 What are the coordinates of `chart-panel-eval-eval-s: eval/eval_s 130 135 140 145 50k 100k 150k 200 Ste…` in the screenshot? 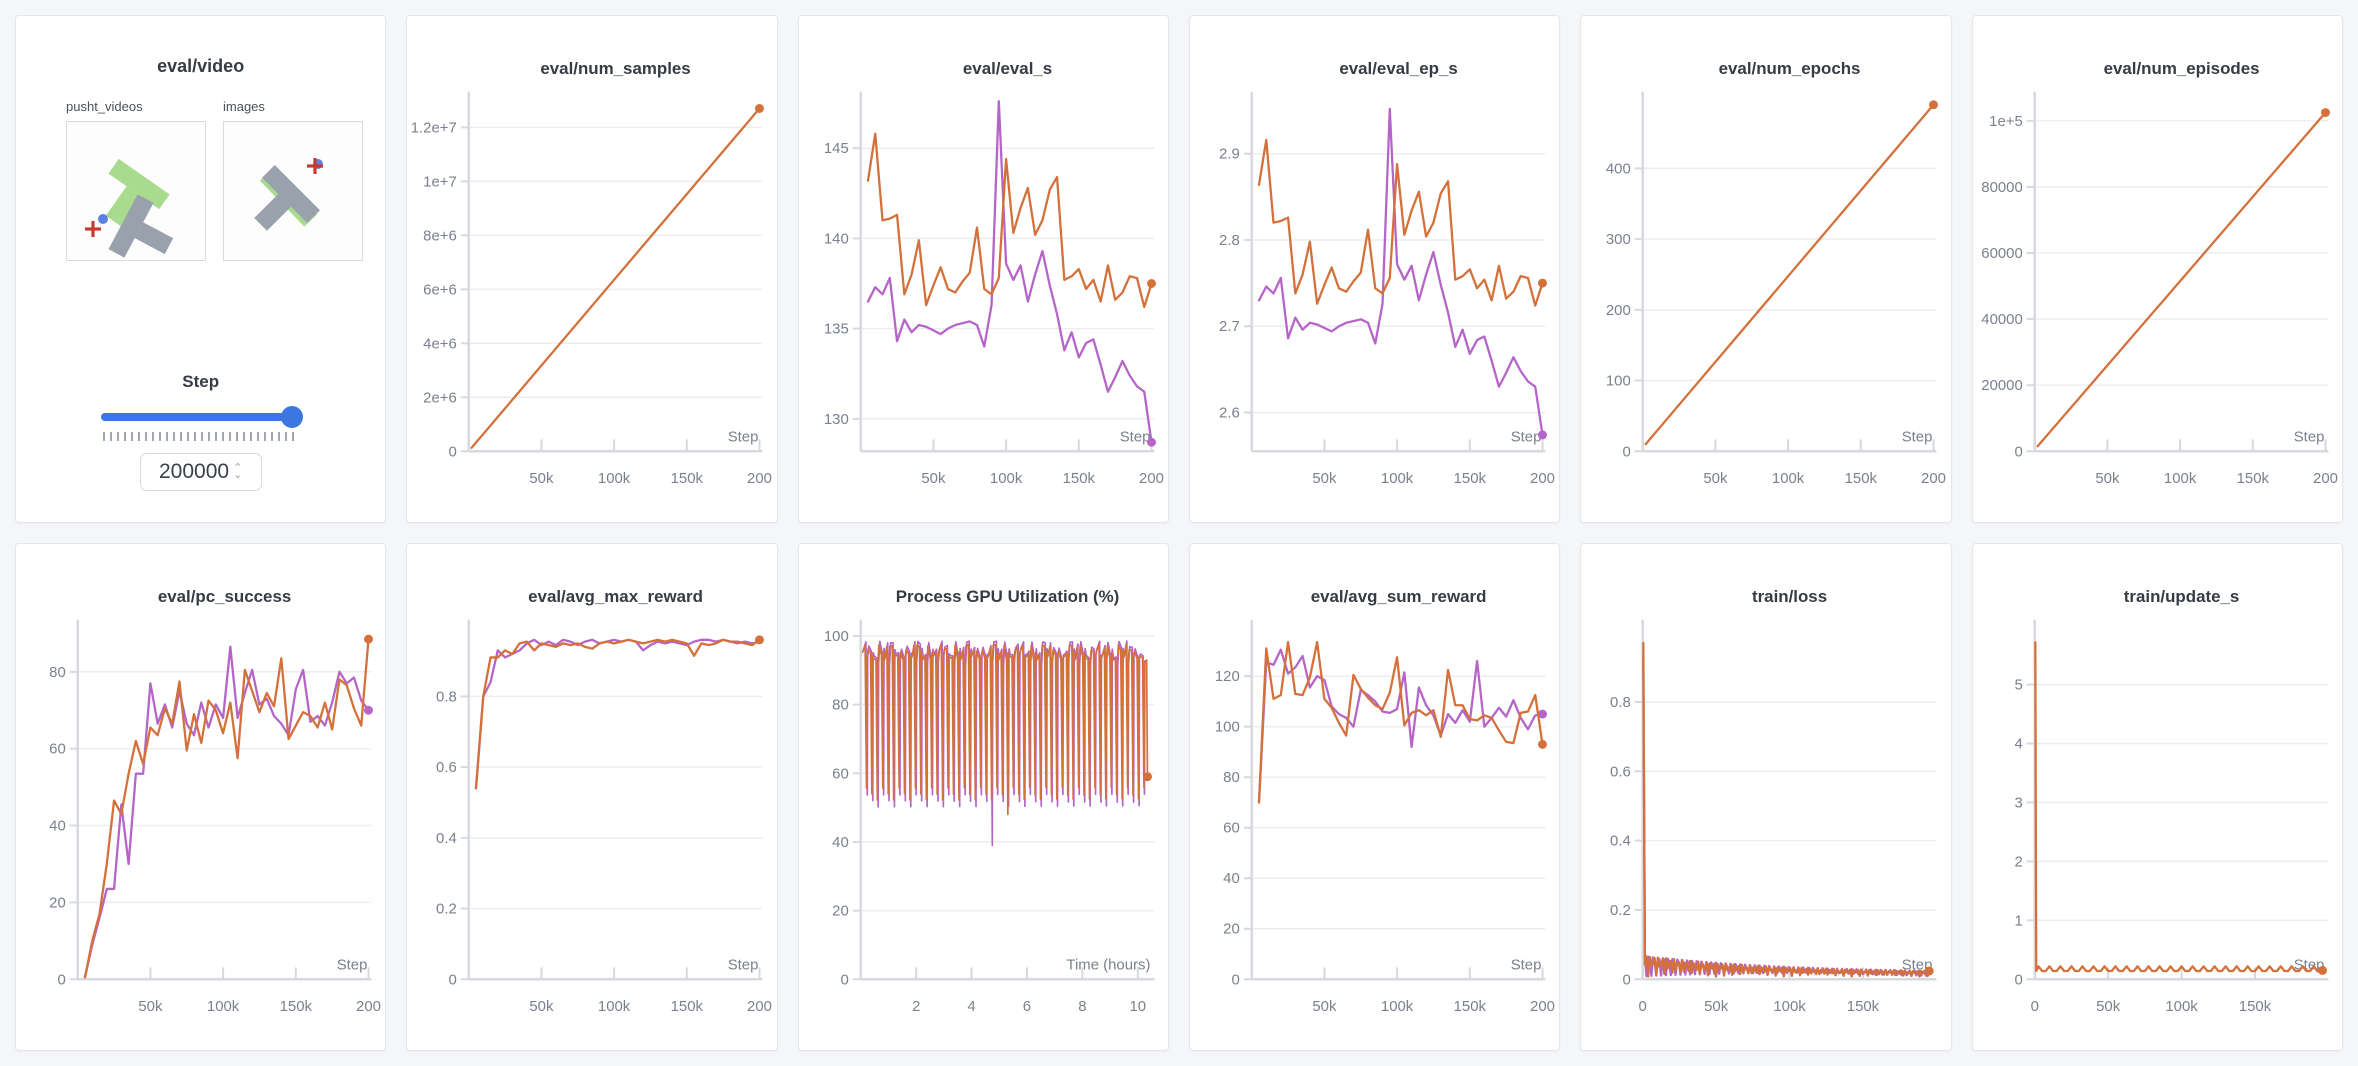 It's located at (983, 269).